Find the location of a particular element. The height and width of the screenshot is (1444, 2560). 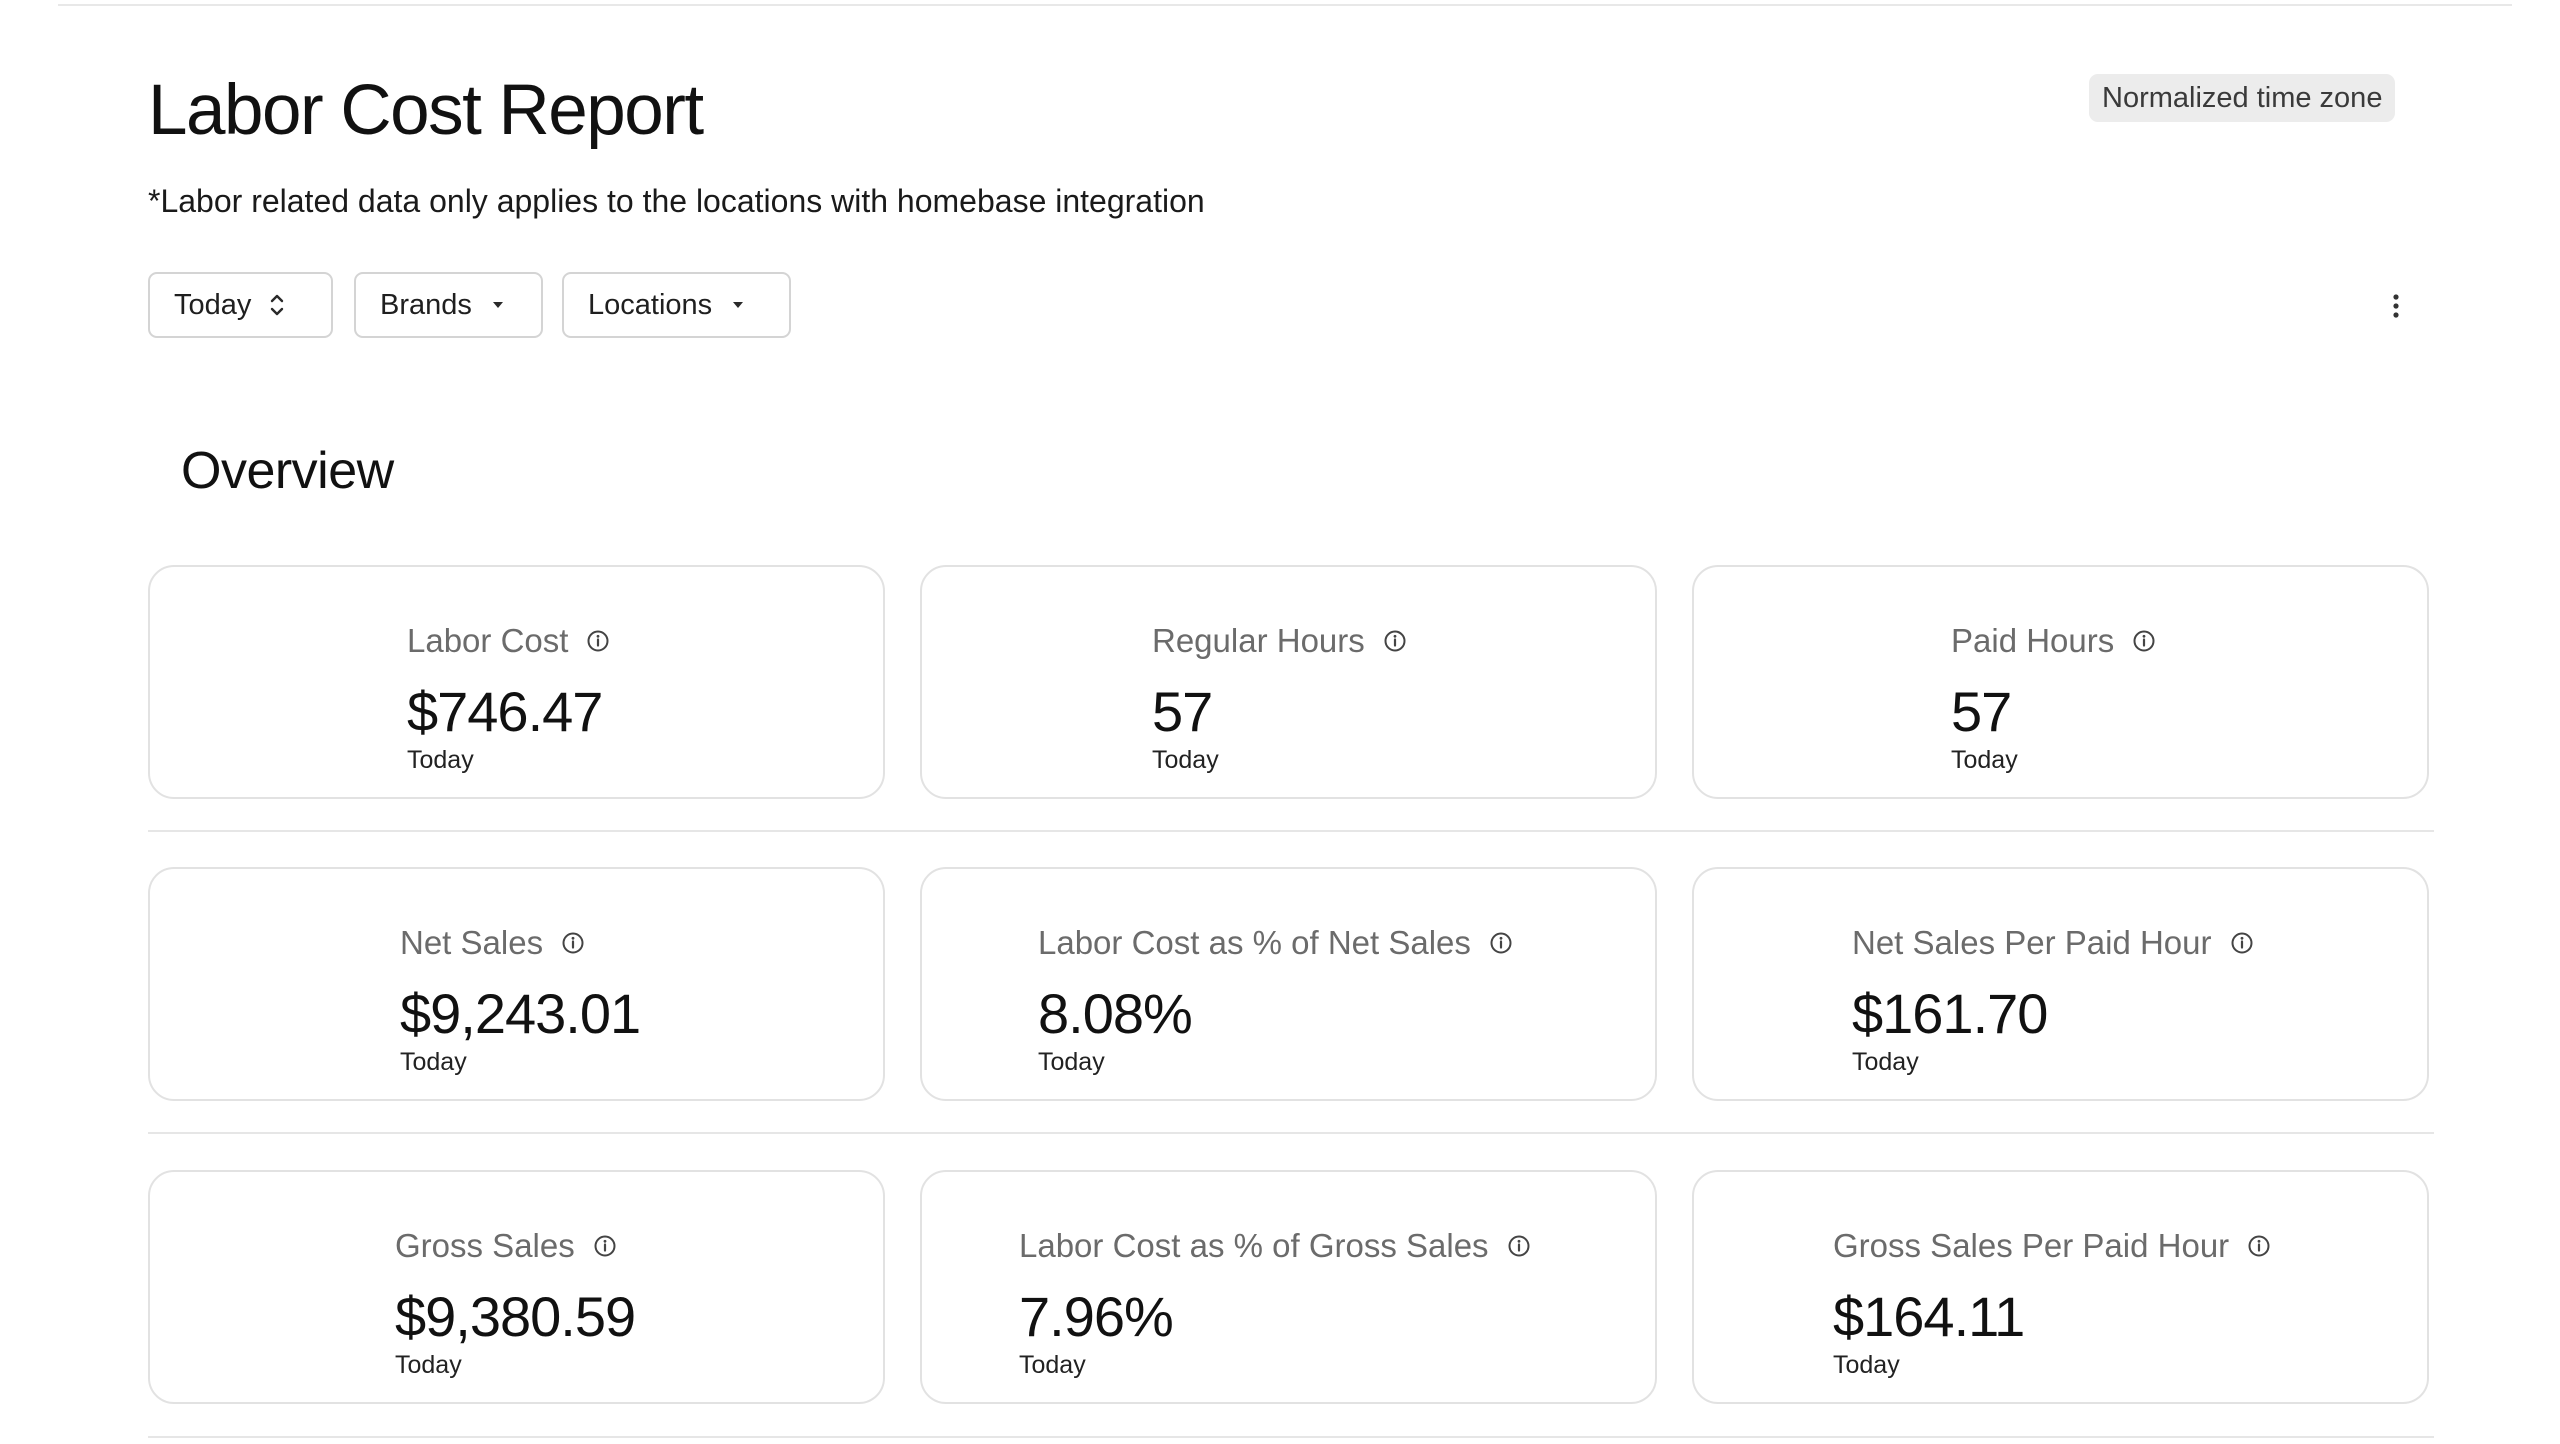

net-sales-per-paid-hour-card: Net Sales Per Paid Hour $161.70 Today is located at coordinates (2060, 984).